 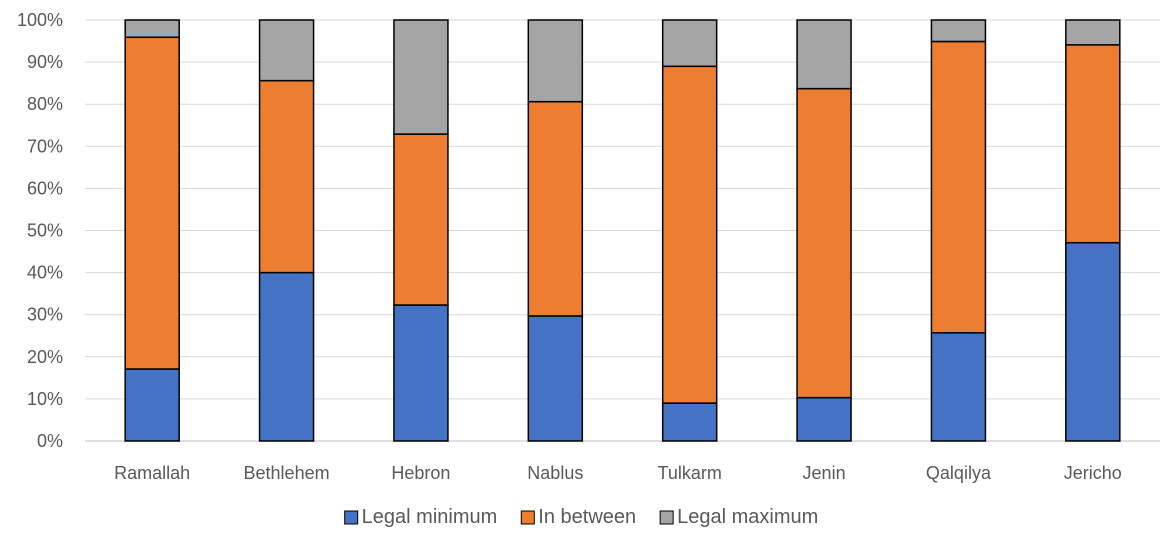 What do you see at coordinates (430, 517) in the screenshot?
I see `legend-label: Legal minimum` at bounding box center [430, 517].